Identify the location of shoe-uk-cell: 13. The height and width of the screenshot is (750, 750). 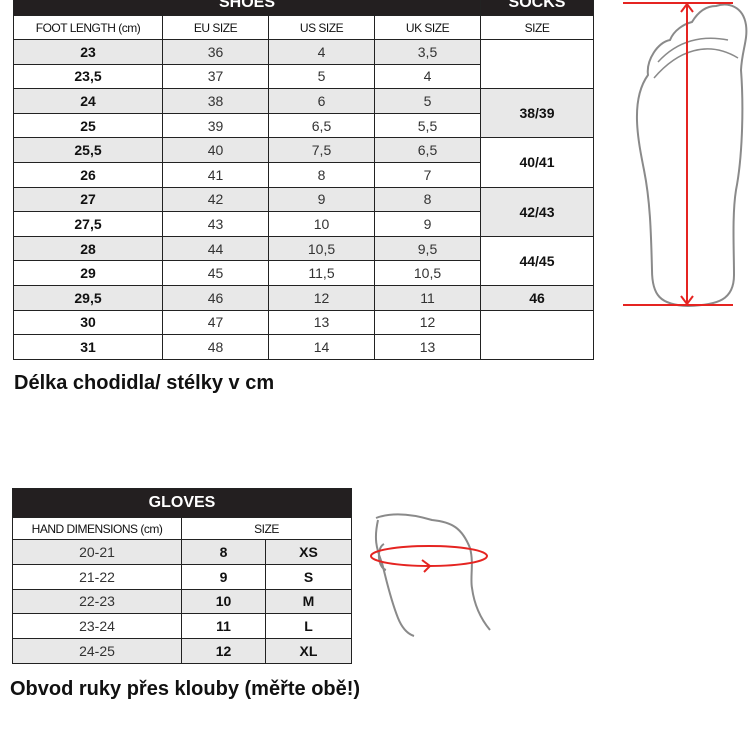
(428, 347).